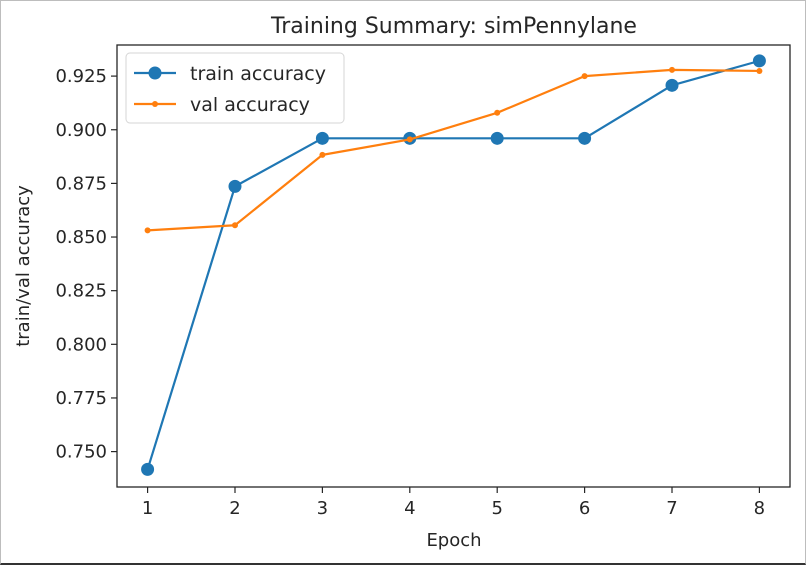  What do you see at coordinates (81, 398) in the screenshot?
I see `y-tick-label: 0.775` at bounding box center [81, 398].